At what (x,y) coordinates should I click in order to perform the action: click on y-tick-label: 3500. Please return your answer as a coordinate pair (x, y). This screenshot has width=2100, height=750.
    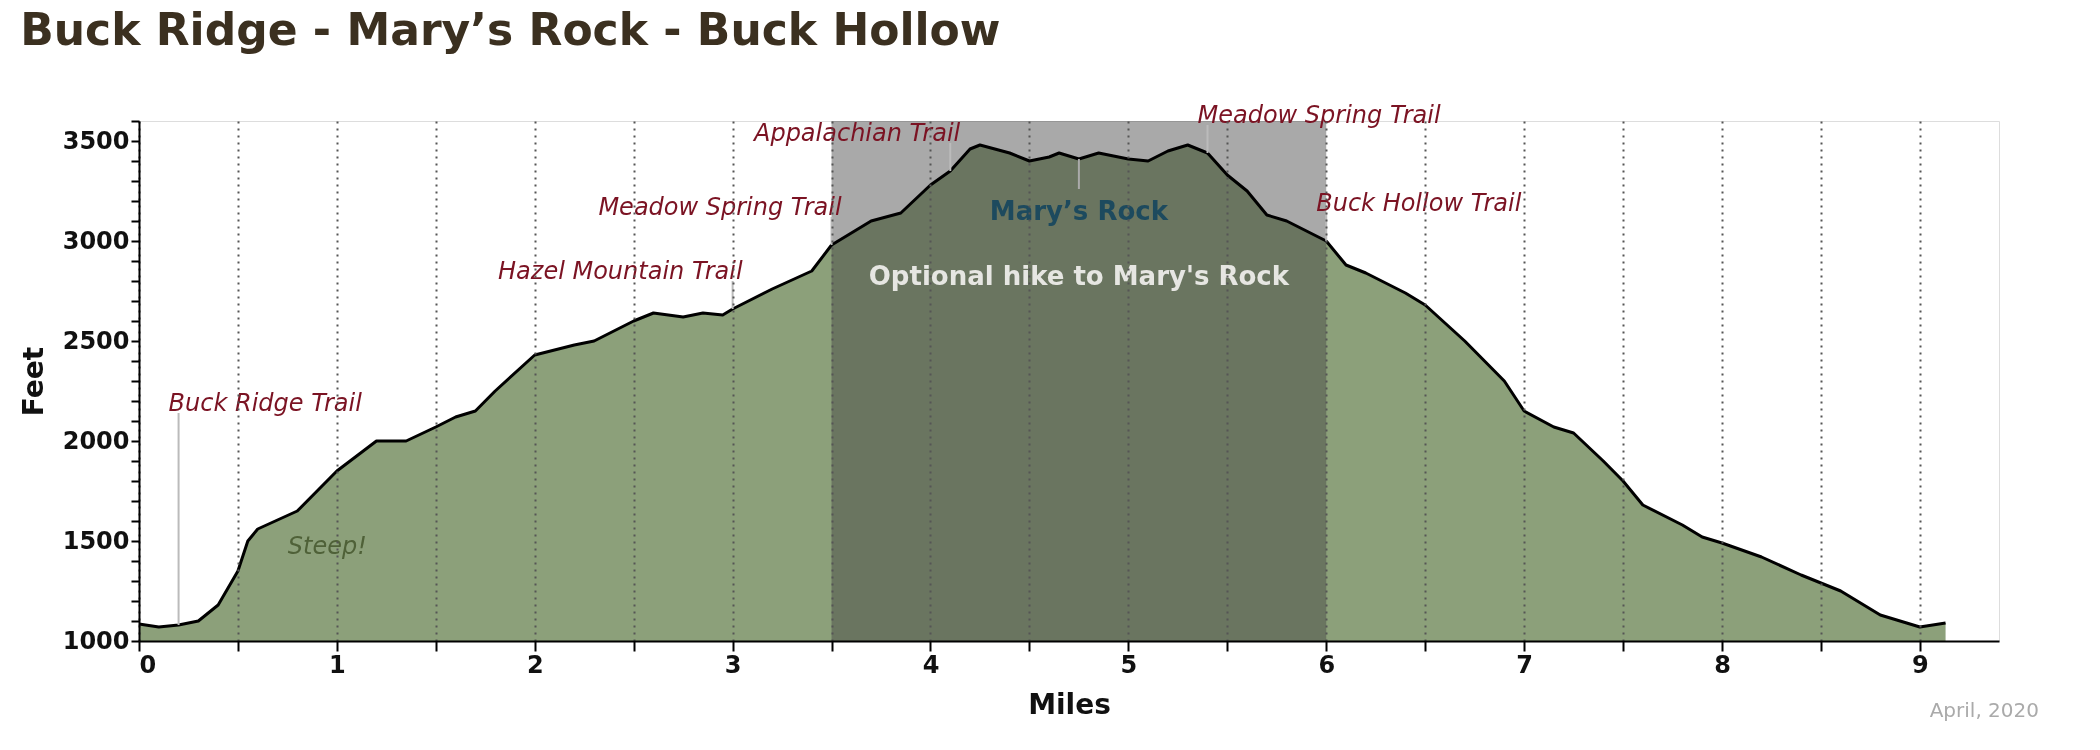
    Looking at the image, I should click on (96, 140).